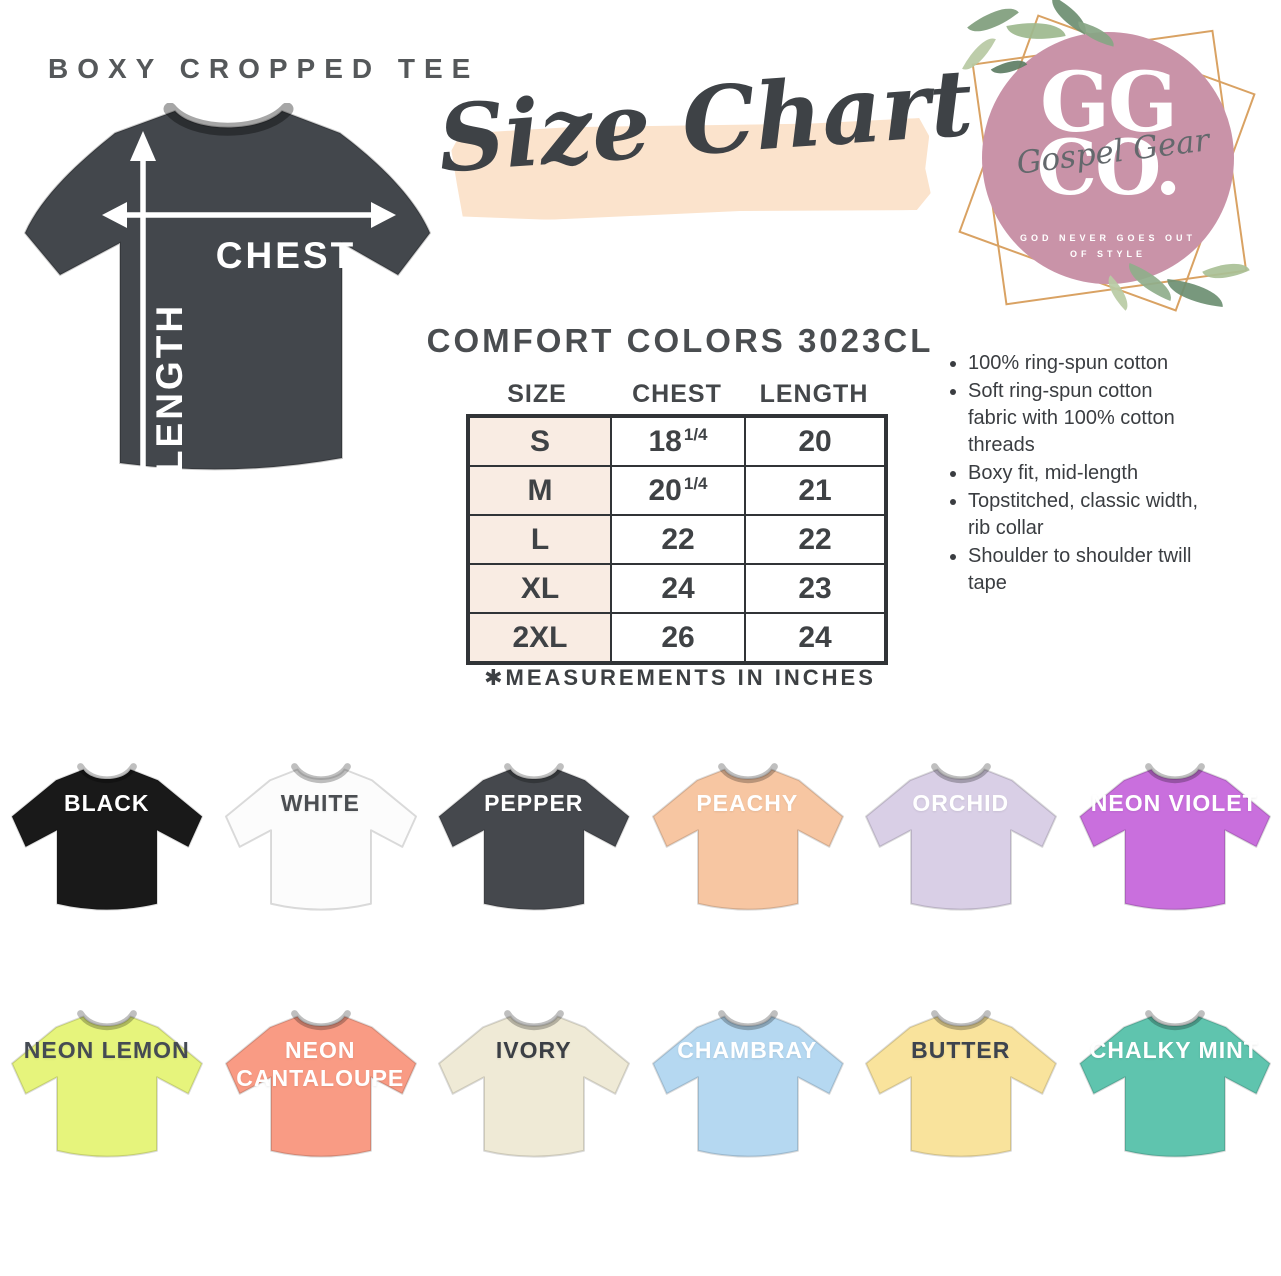 This screenshot has height=1276, width=1281. What do you see at coordinates (321, 1111) in the screenshot?
I see `tee-swatch-neon-cantaloupe: NEON CANTALOUPE` at bounding box center [321, 1111].